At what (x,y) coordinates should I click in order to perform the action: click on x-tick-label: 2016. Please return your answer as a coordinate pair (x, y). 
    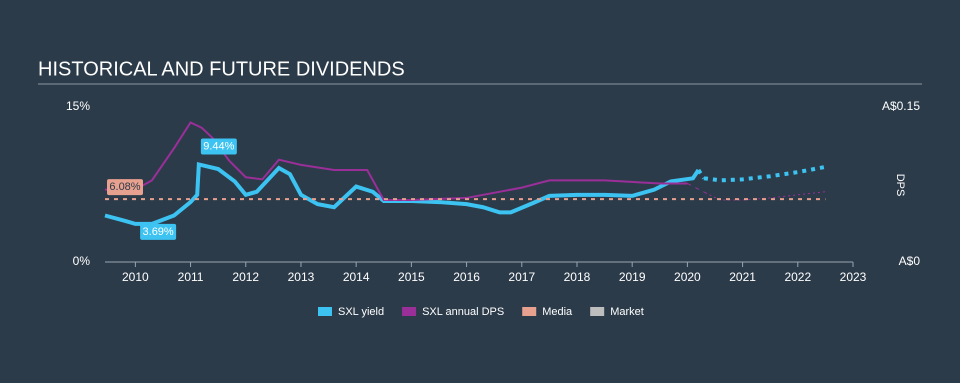
    Looking at the image, I should click on (466, 277).